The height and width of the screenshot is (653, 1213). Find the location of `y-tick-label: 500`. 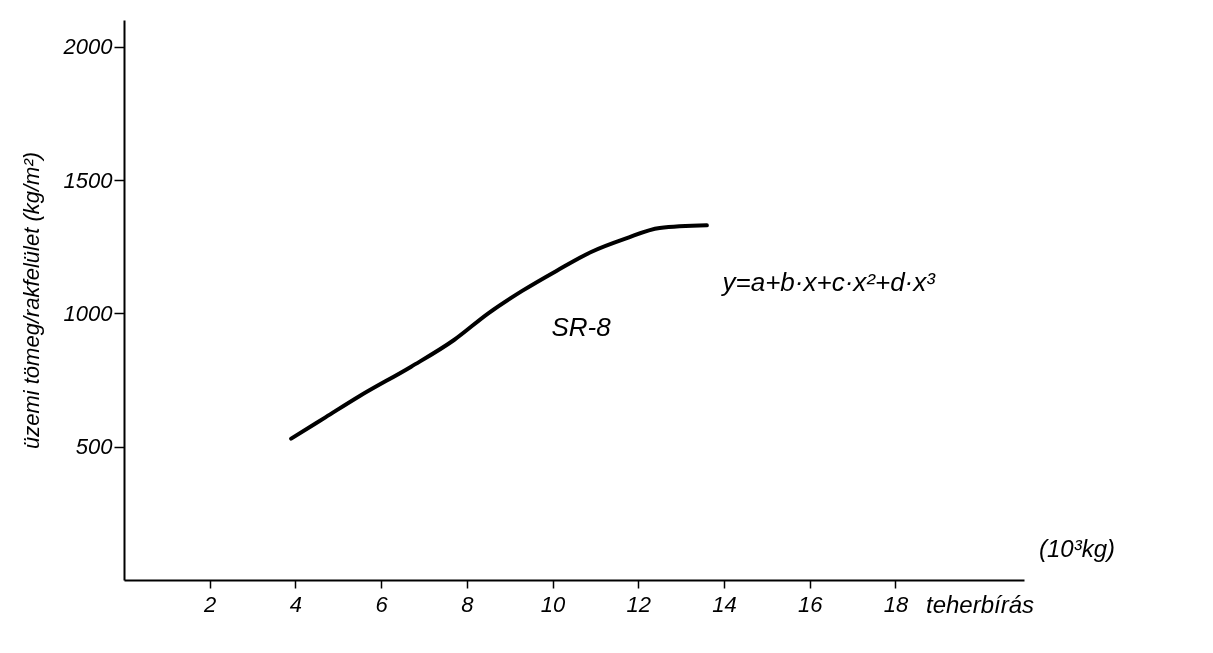

y-tick-label: 500 is located at coordinates (94, 447).